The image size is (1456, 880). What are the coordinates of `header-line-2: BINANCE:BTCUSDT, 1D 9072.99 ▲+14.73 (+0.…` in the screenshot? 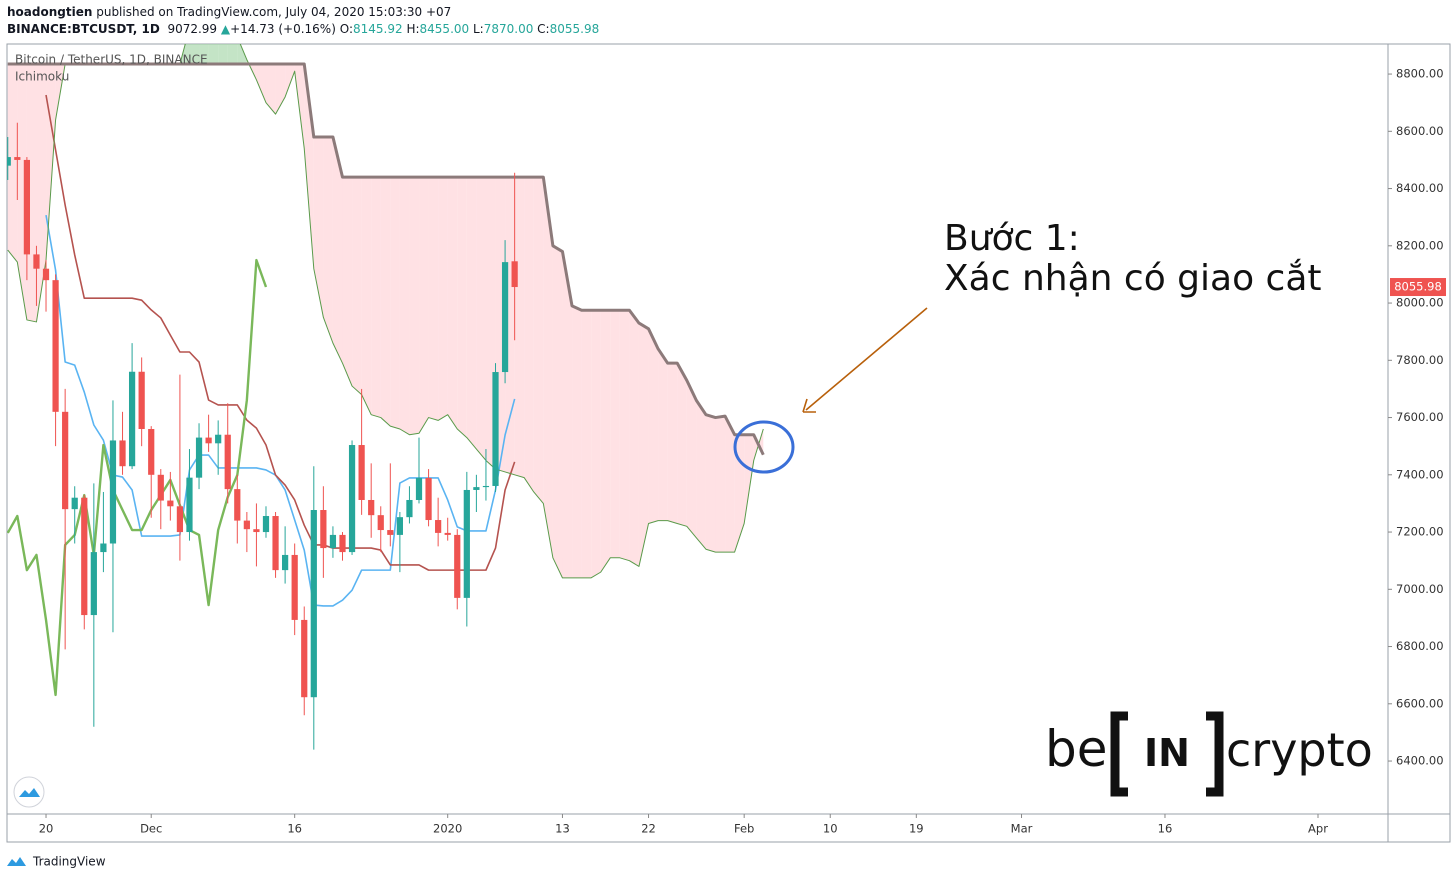 It's located at (303, 29).